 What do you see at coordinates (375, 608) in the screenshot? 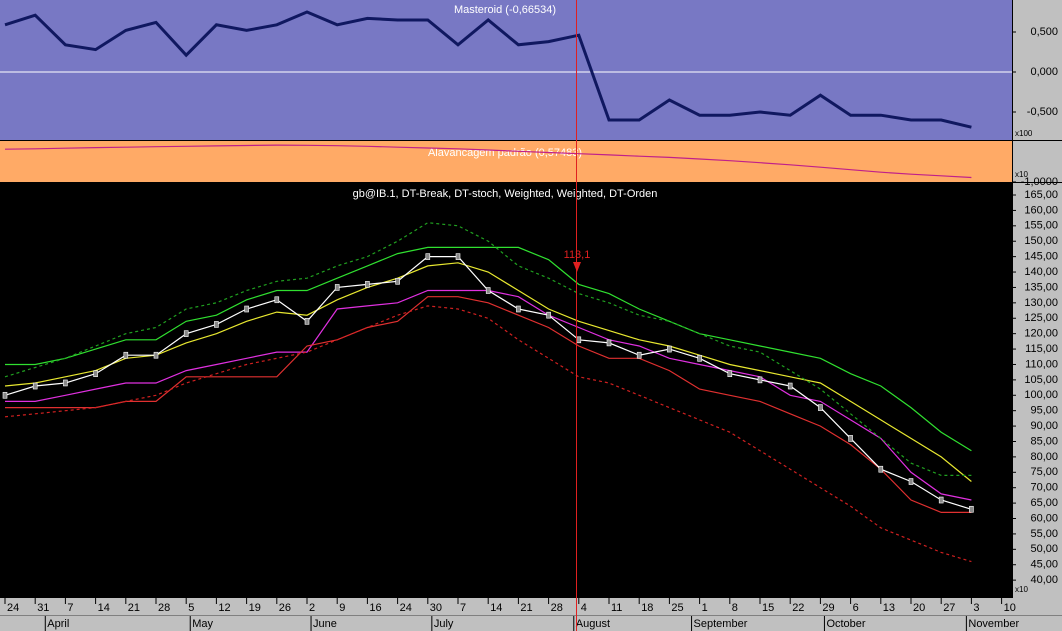
I see `x-tick-label: 16` at bounding box center [375, 608].